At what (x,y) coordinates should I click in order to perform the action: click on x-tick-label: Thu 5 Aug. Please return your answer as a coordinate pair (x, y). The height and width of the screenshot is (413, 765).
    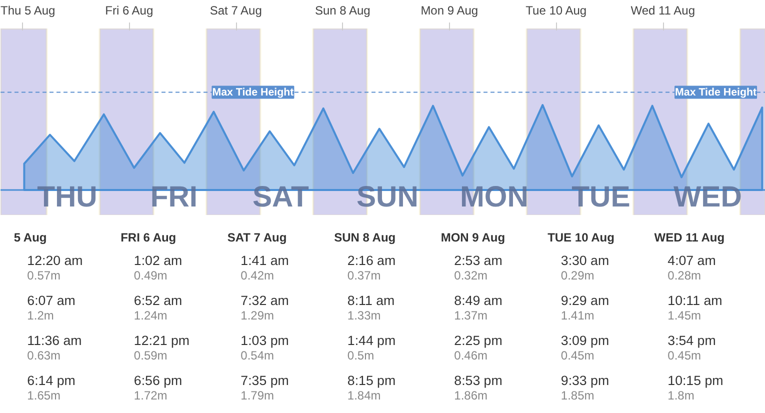
    Looking at the image, I should click on (28, 11).